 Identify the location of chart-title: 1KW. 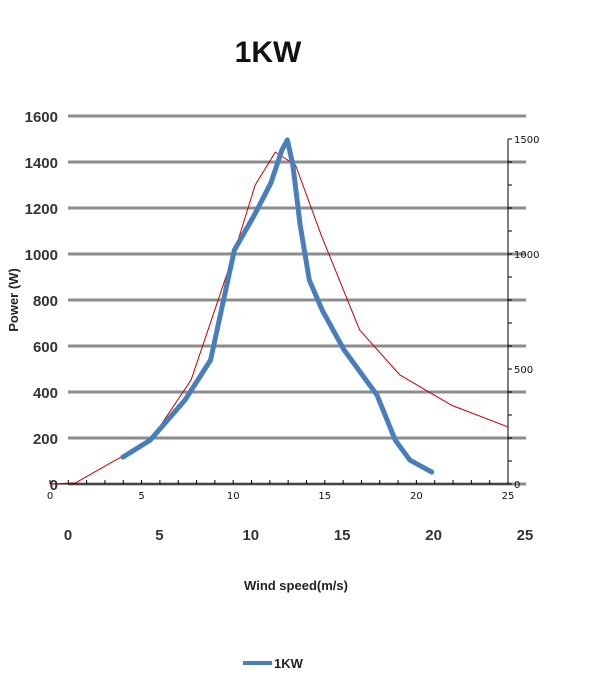
(268, 52).